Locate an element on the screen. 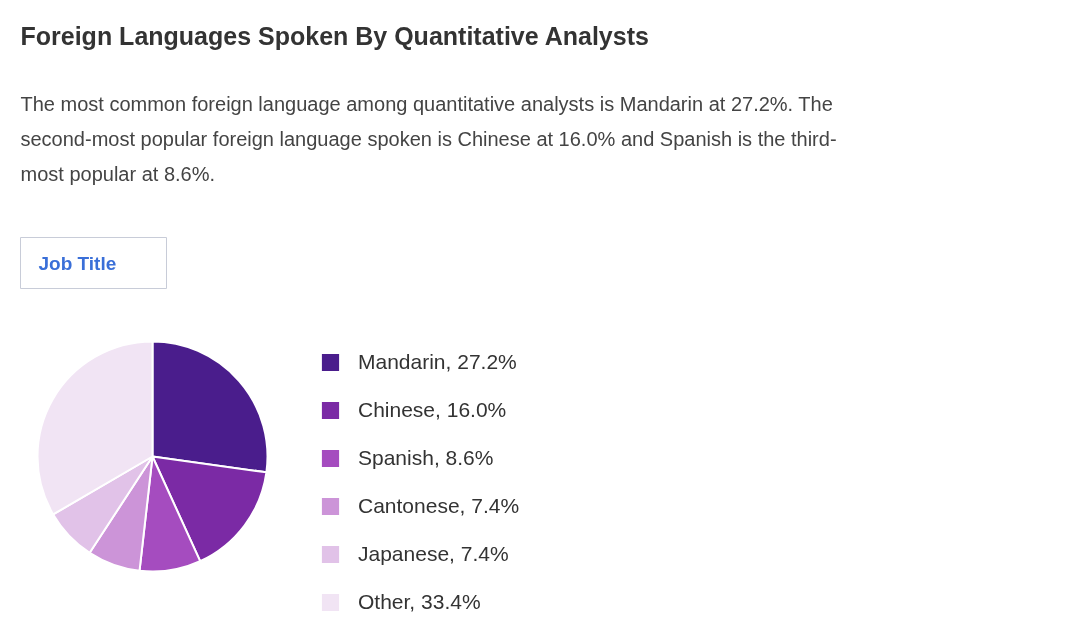 This screenshot has width=1080, height=636. chart-title: Foreign Languages Spoken By Quantitative Analysts is located at coordinates (334, 35).